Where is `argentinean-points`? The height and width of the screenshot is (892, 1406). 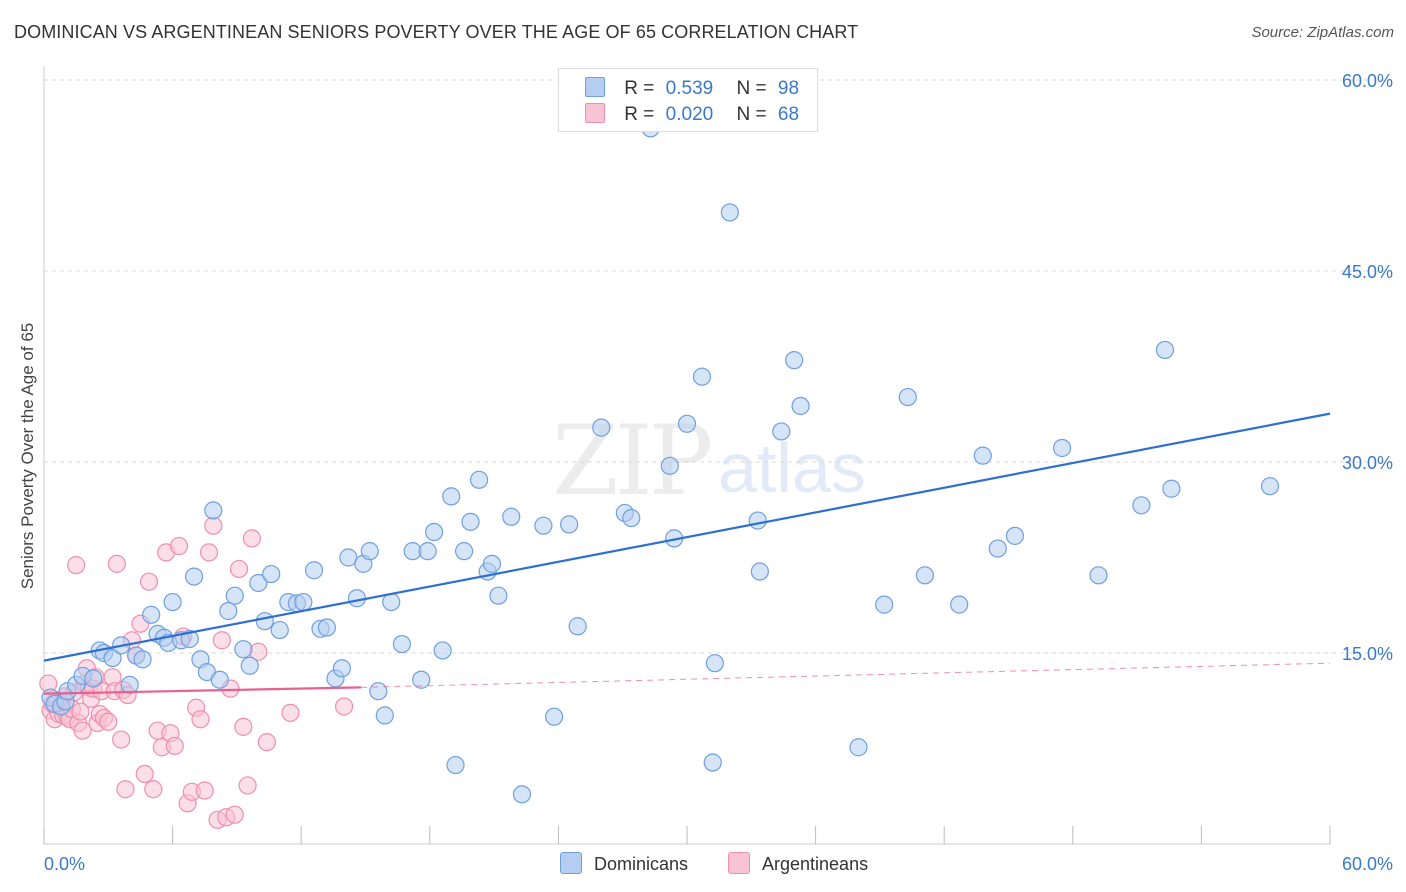
argentinean-points is located at coordinates (196, 672).